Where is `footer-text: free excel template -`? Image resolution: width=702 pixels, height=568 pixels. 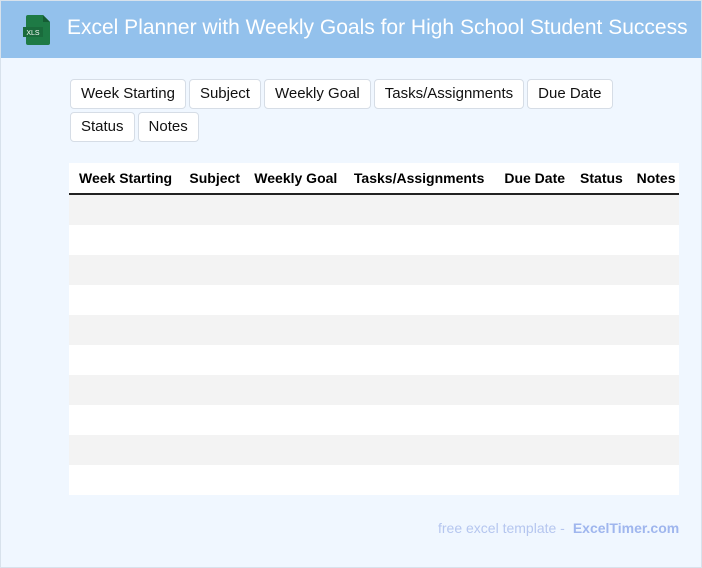
footer-text: free excel template - is located at coordinates (501, 528).